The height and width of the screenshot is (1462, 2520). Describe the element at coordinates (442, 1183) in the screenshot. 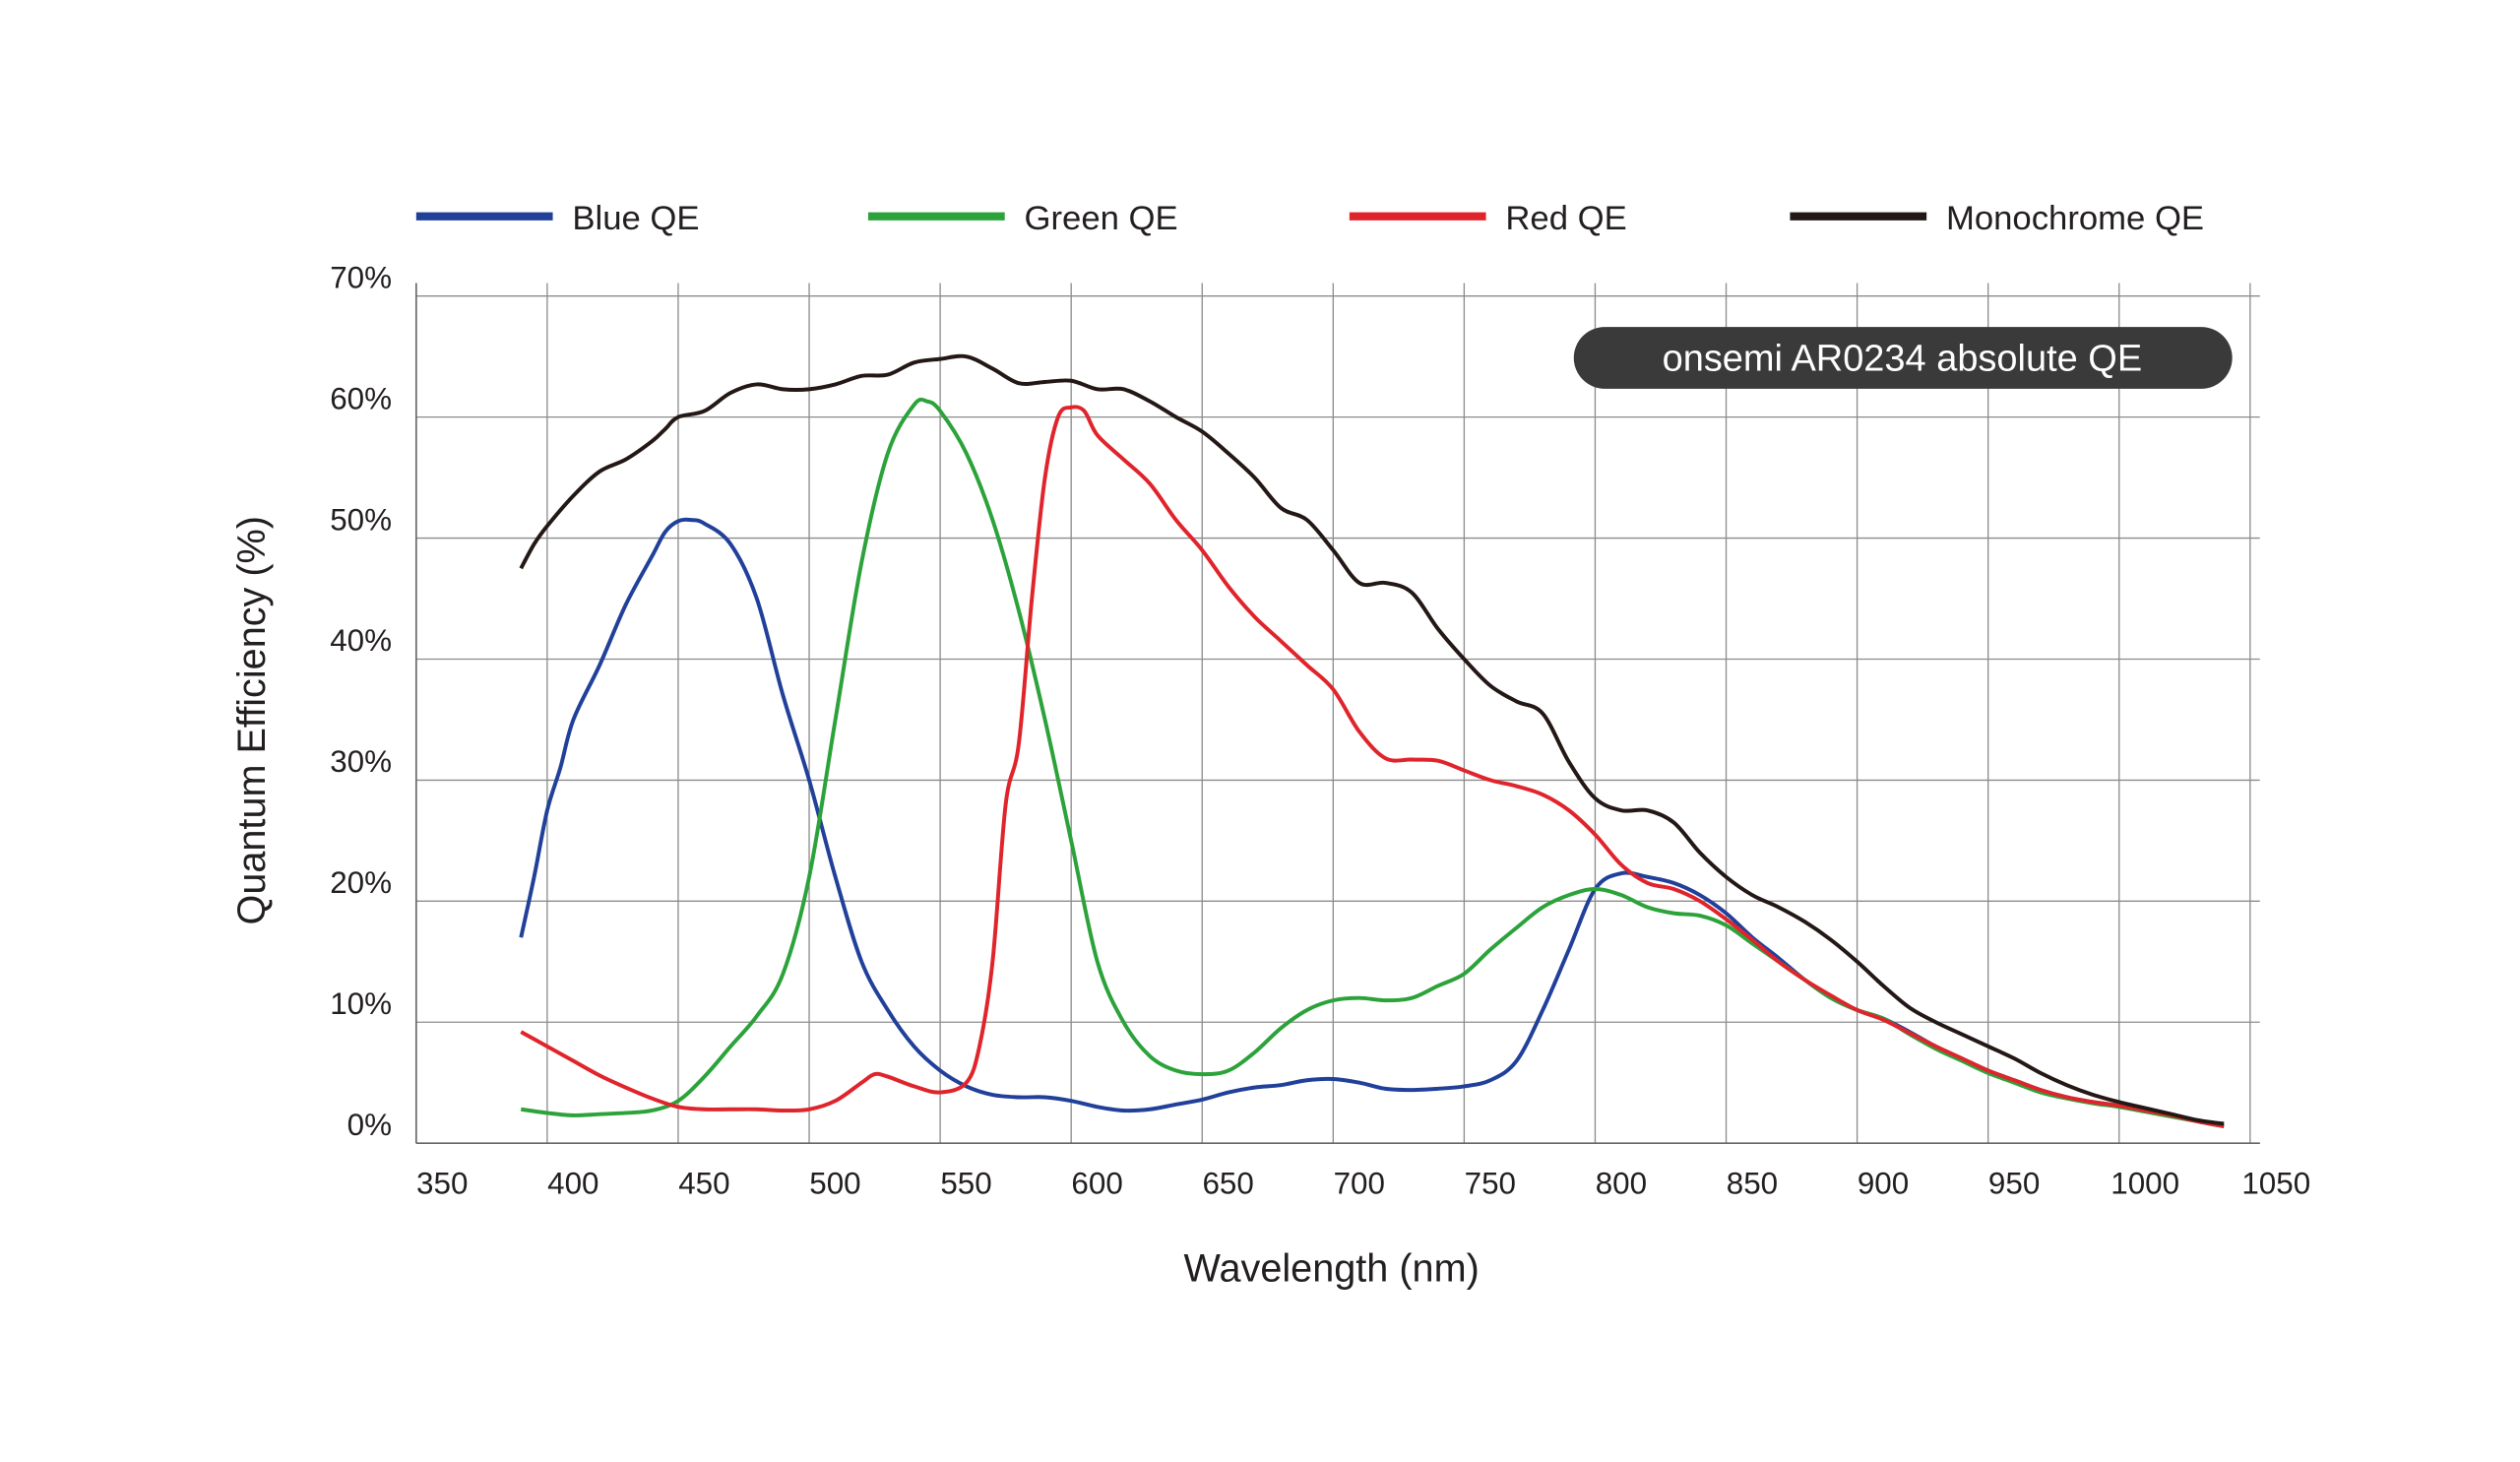

I see `x-tick-label: 350` at that location.